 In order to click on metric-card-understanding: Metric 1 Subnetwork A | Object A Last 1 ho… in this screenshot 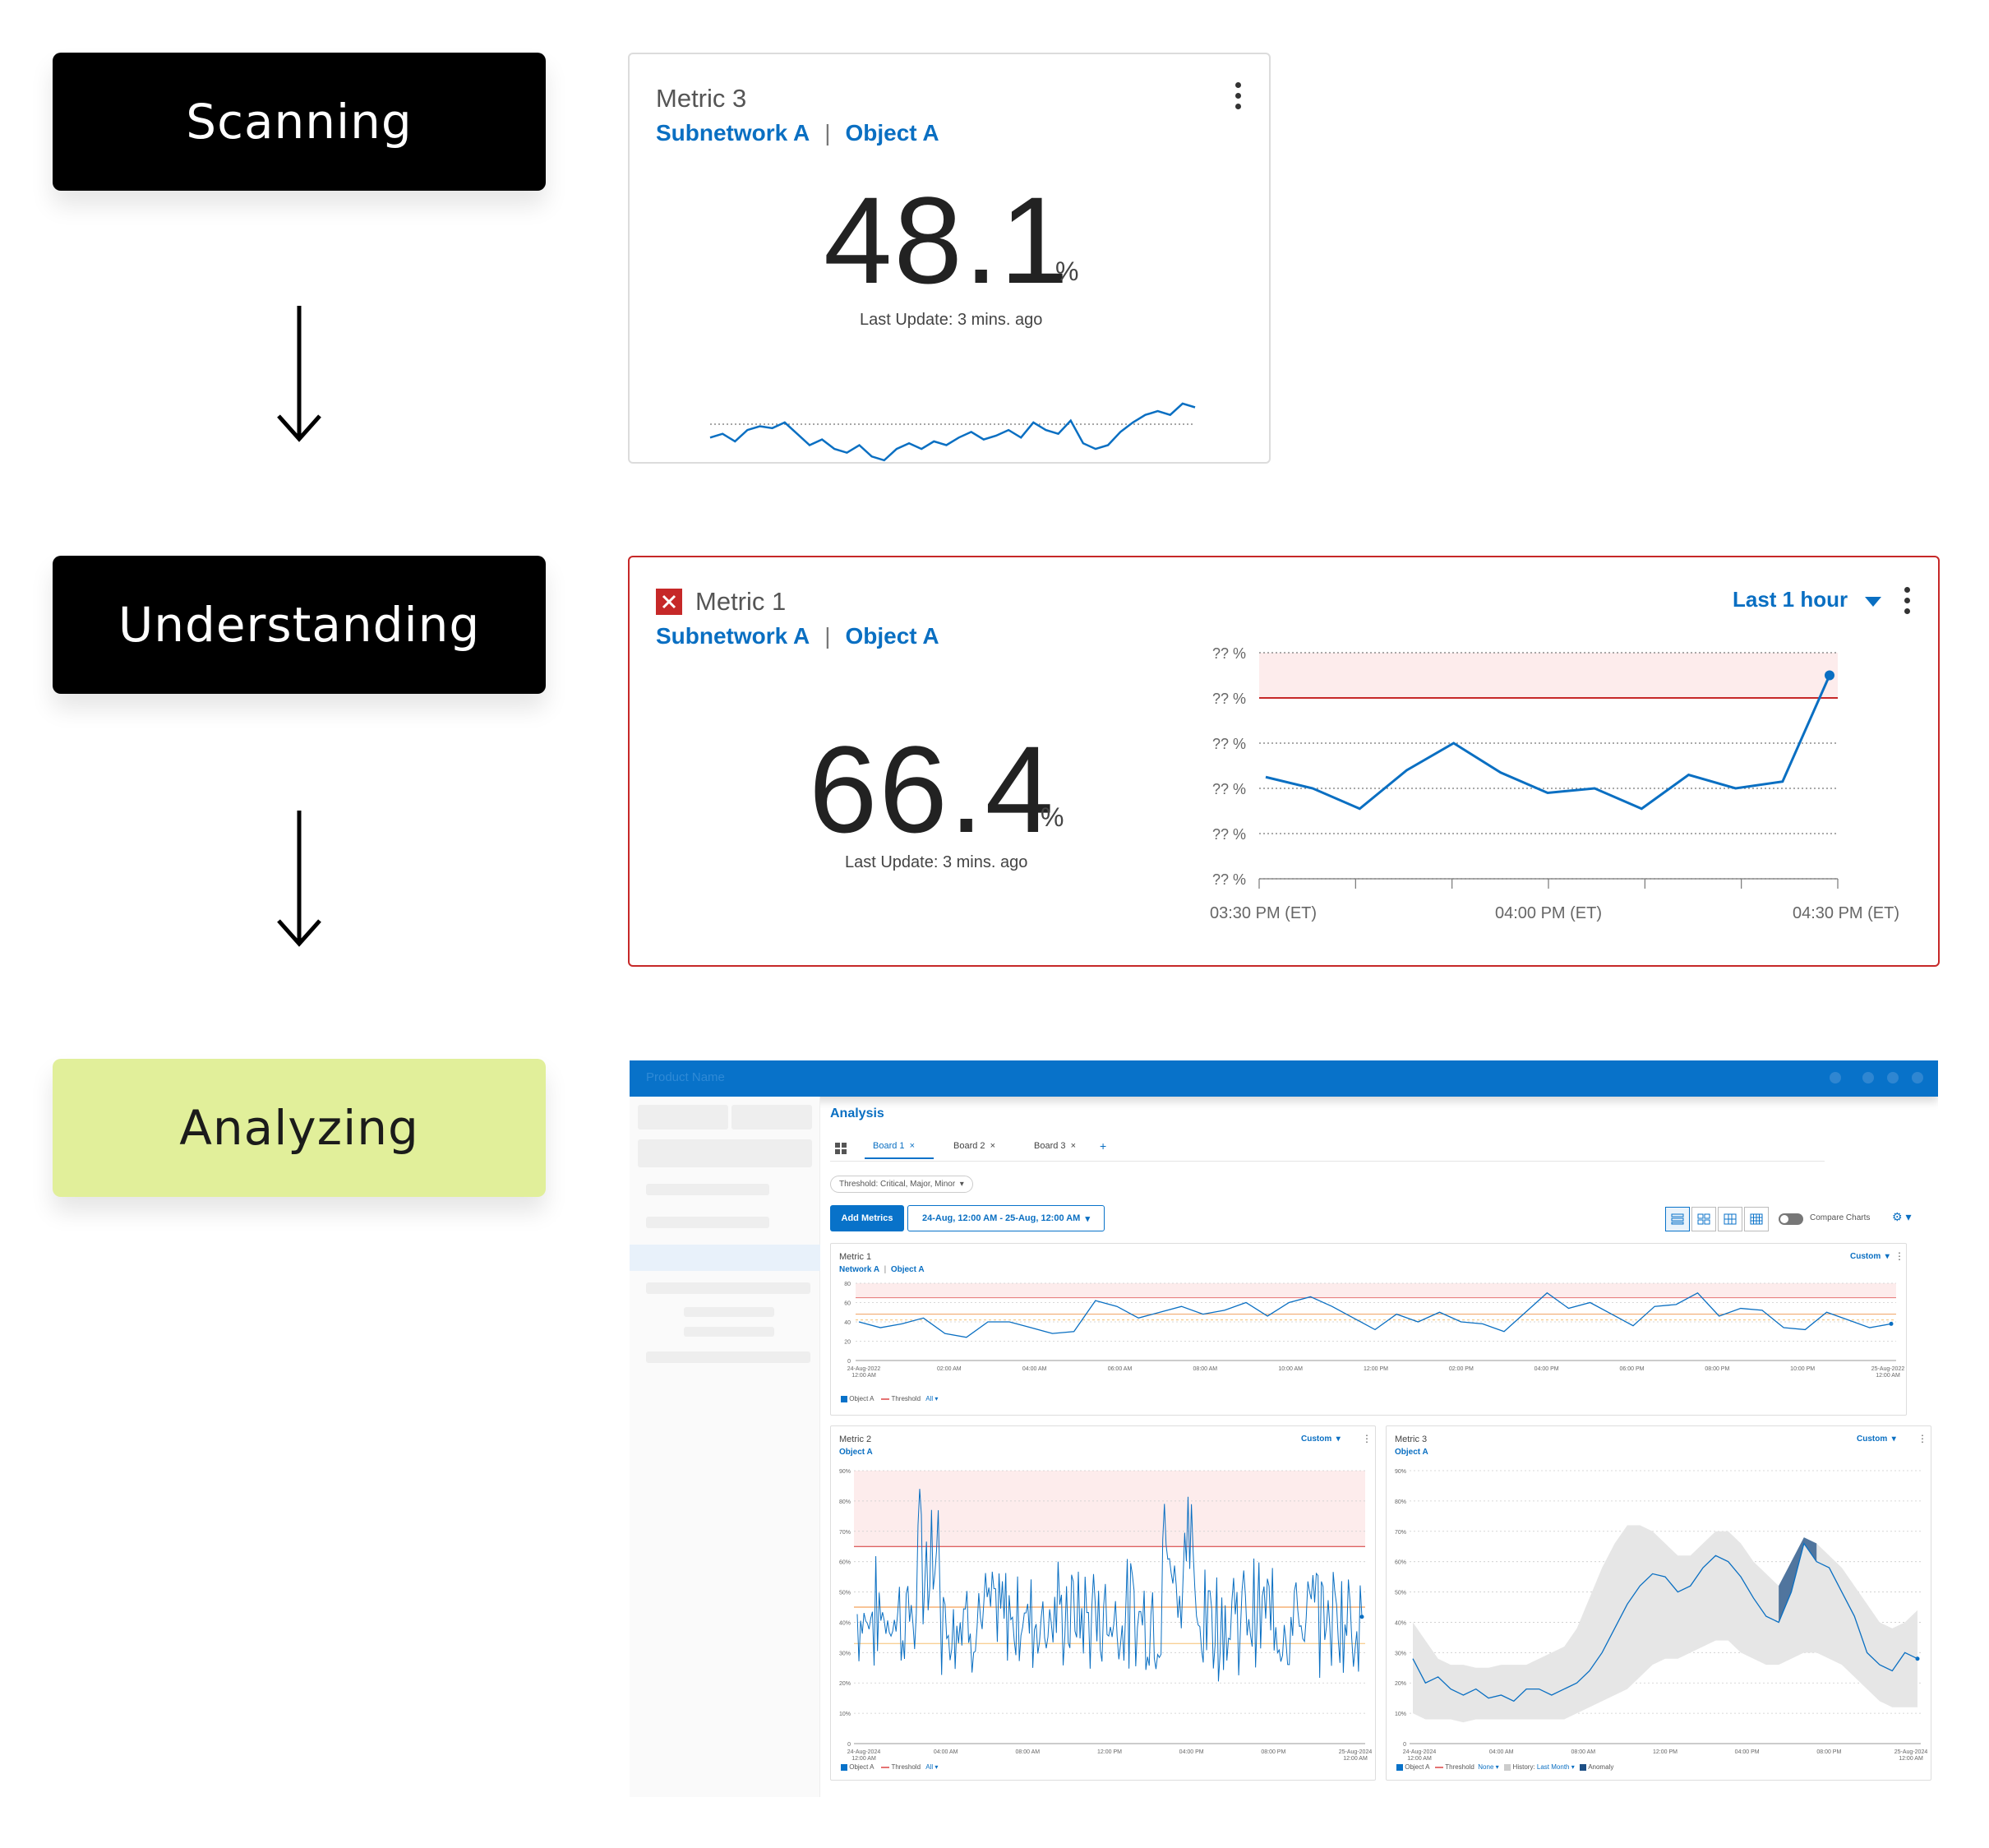, I will do `click(1284, 761)`.